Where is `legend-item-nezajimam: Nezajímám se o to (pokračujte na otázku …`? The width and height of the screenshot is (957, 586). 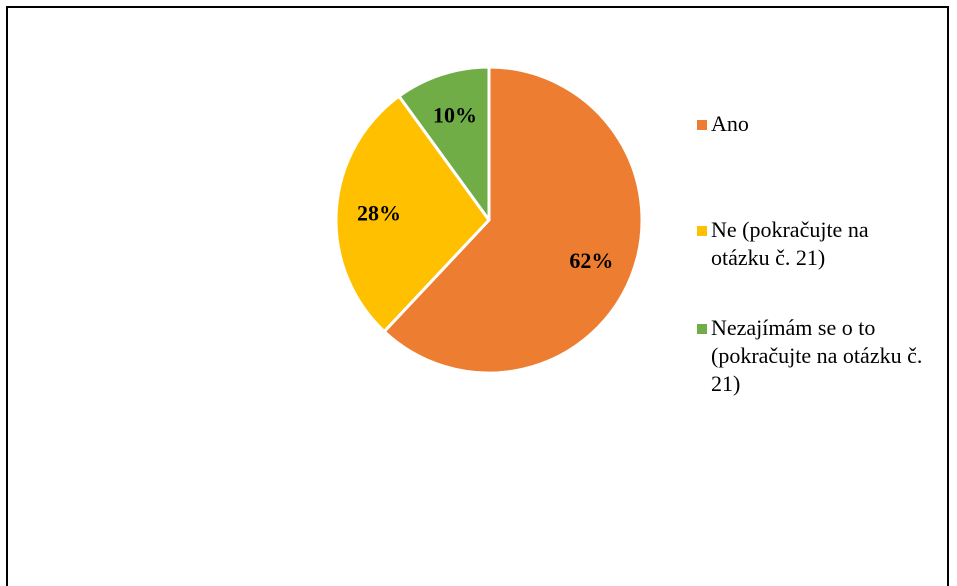 legend-item-nezajimam: Nezajímám se o to (pokračujte na otázku … is located at coordinates (817, 356).